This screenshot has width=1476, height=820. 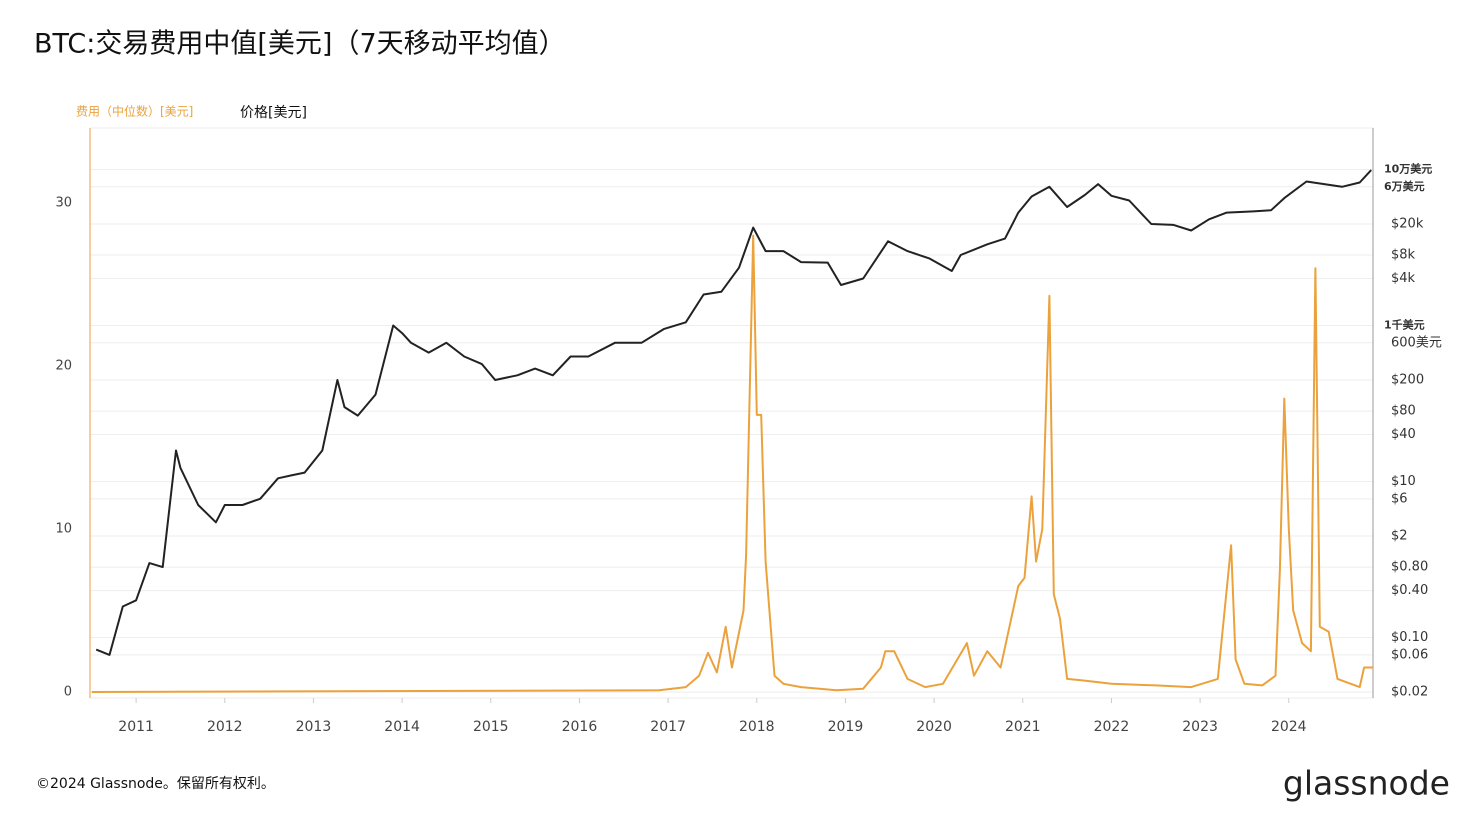 What do you see at coordinates (1407, 380) in the screenshot?
I see `y2-tick-label: $200` at bounding box center [1407, 380].